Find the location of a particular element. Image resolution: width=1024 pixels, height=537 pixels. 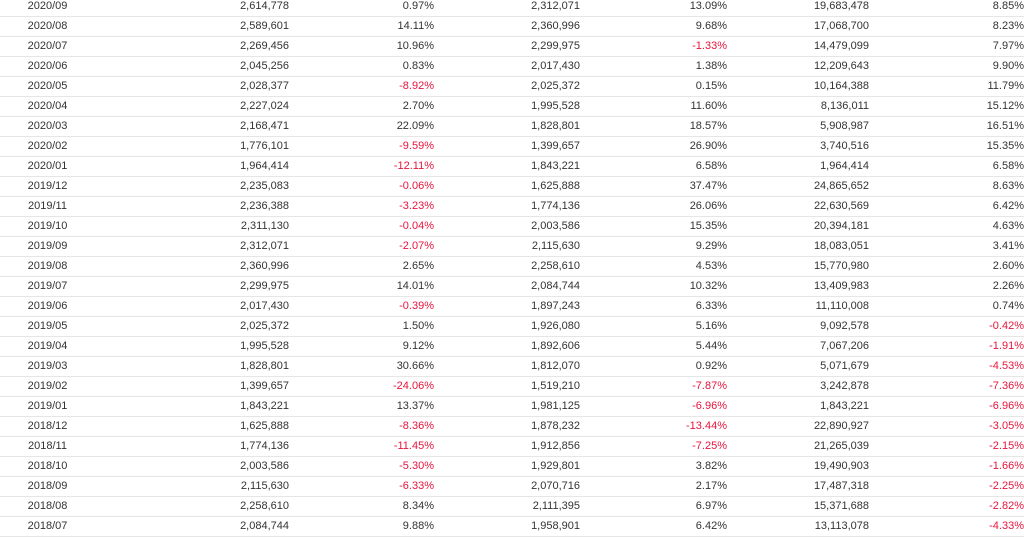

value-cell: 2,227,024 is located at coordinates (192, 106).